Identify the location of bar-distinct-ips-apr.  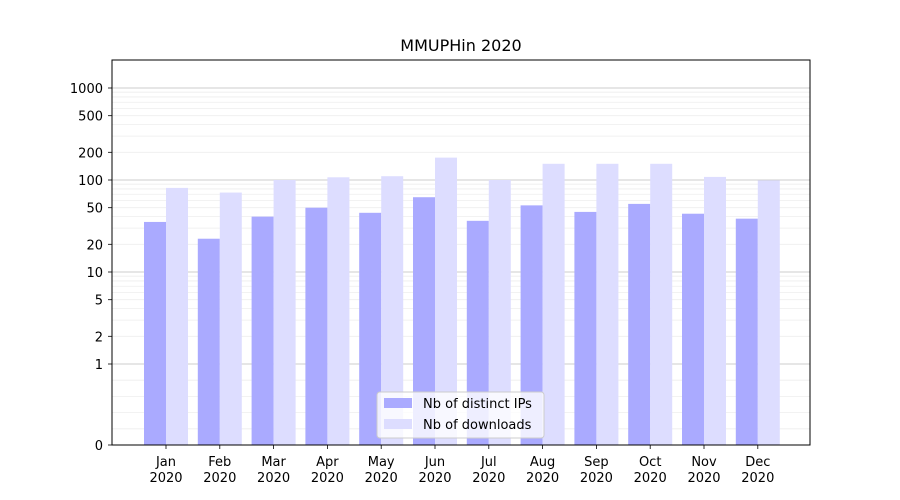
(316, 326).